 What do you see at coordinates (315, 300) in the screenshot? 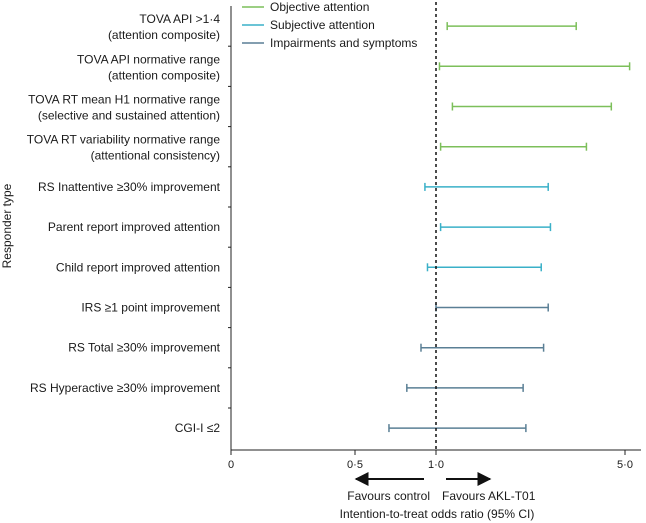
I see `table-row: IRS ≥1 point improvement` at bounding box center [315, 300].